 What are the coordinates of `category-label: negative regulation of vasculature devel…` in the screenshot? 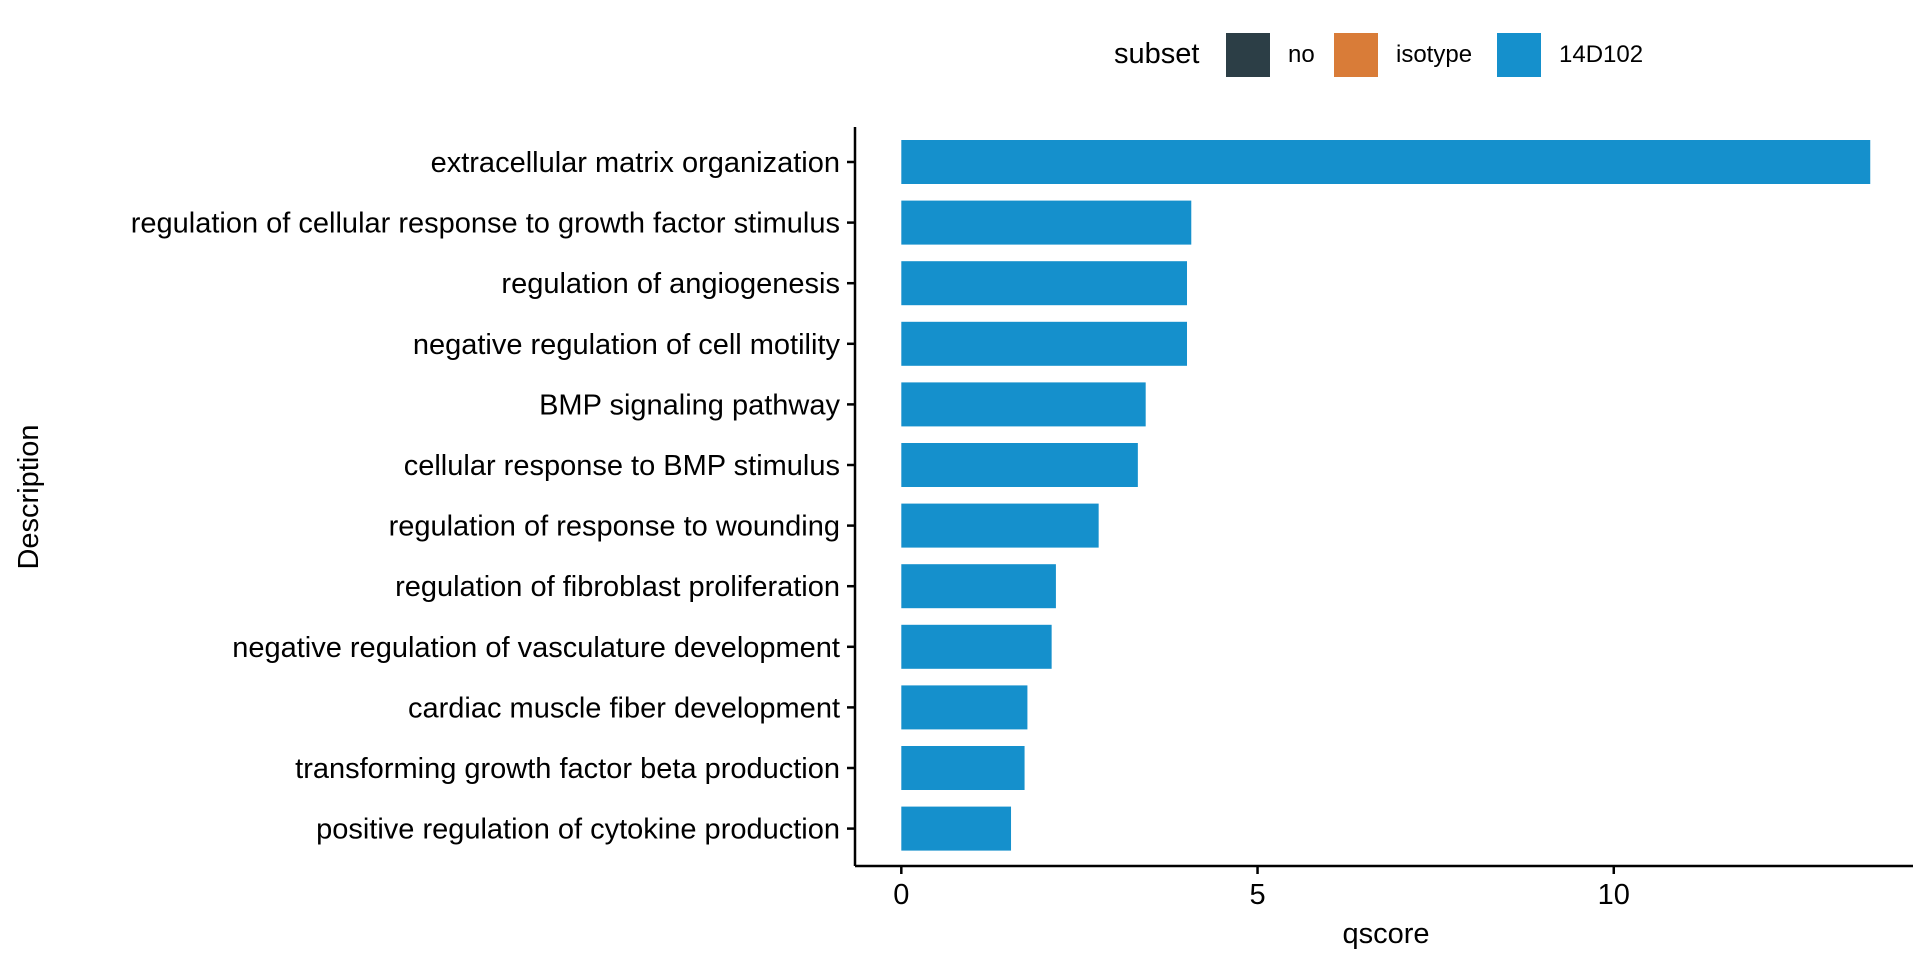 It's located at (536, 648).